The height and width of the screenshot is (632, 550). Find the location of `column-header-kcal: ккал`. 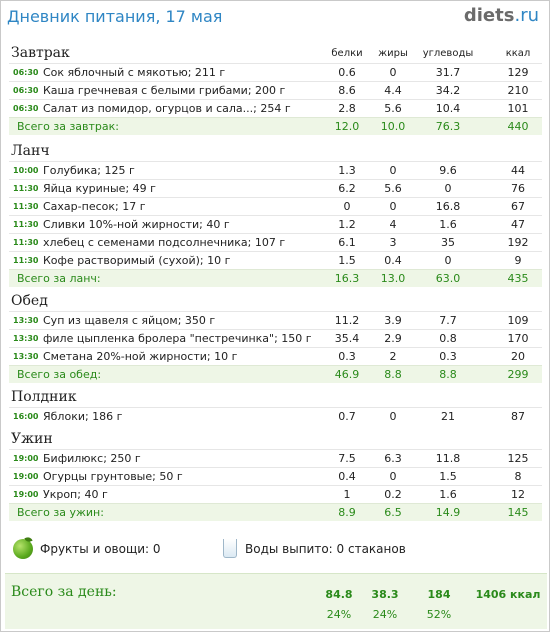

column-header-kcal: ккал is located at coordinates (518, 53).